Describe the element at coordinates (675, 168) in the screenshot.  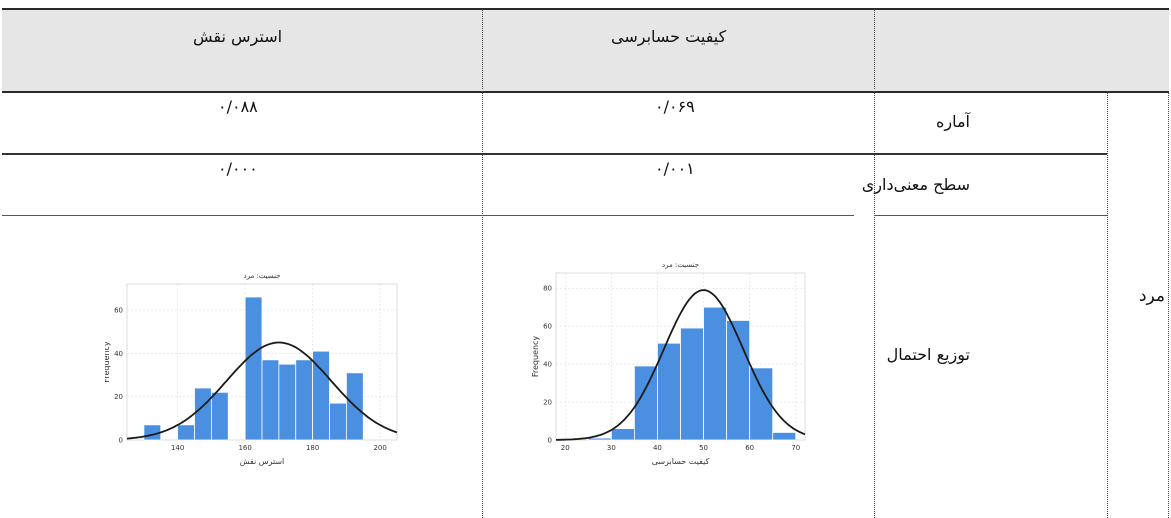
I see `value-significance-audit-quality: ۰/۰۰۱` at that location.